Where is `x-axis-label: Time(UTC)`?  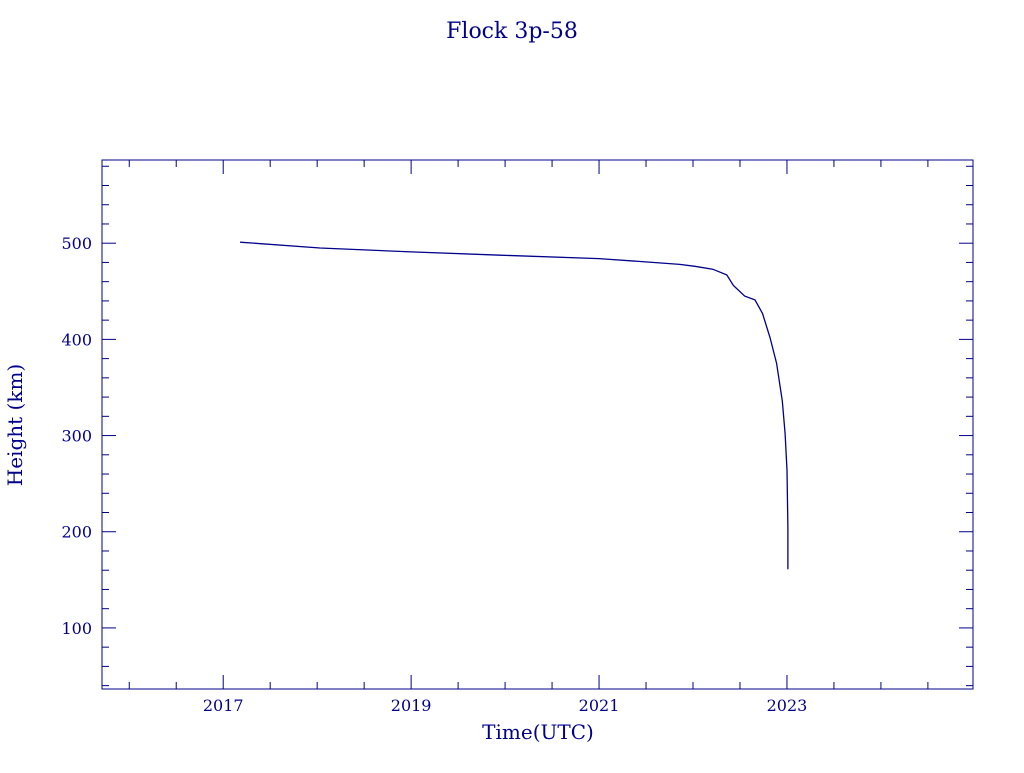
x-axis-label: Time(UTC) is located at coordinates (538, 732).